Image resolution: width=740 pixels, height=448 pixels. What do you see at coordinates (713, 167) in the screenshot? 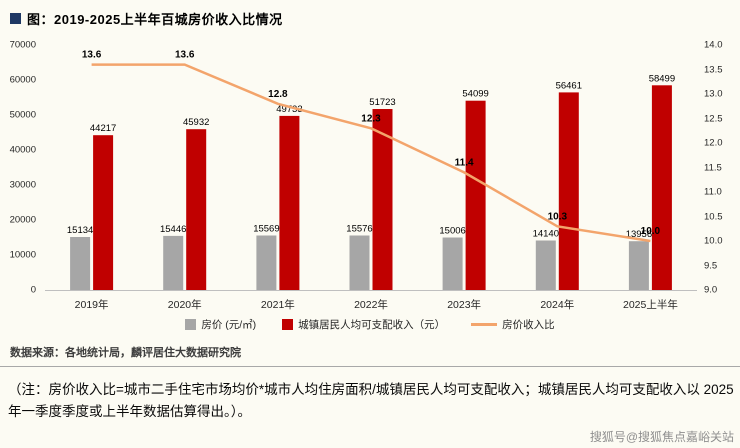
I see `y-right-tick-label: 11.5` at bounding box center [713, 167].